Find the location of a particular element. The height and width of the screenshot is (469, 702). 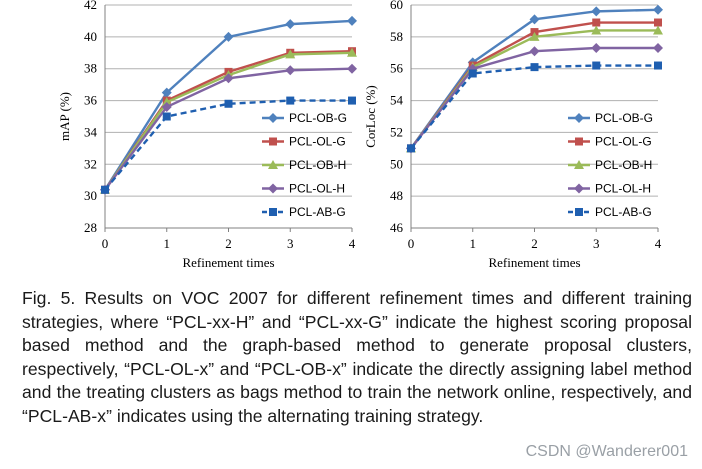

map-legend-label: PCL-OB-H is located at coordinates (317, 165).